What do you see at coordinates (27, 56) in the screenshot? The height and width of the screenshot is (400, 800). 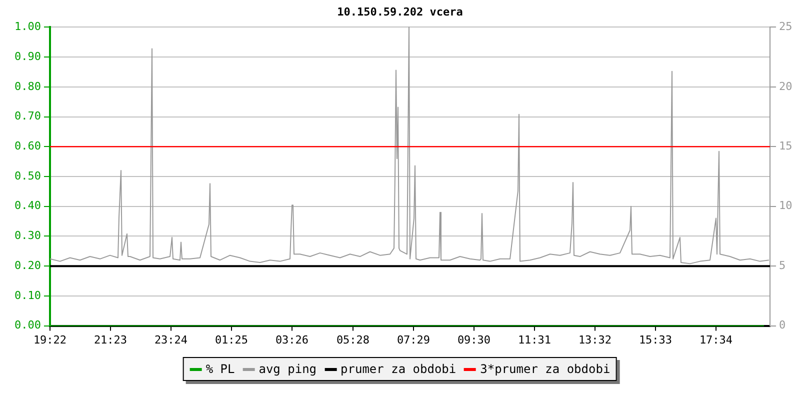 I see `y-tick-label: 0.90` at bounding box center [27, 56].